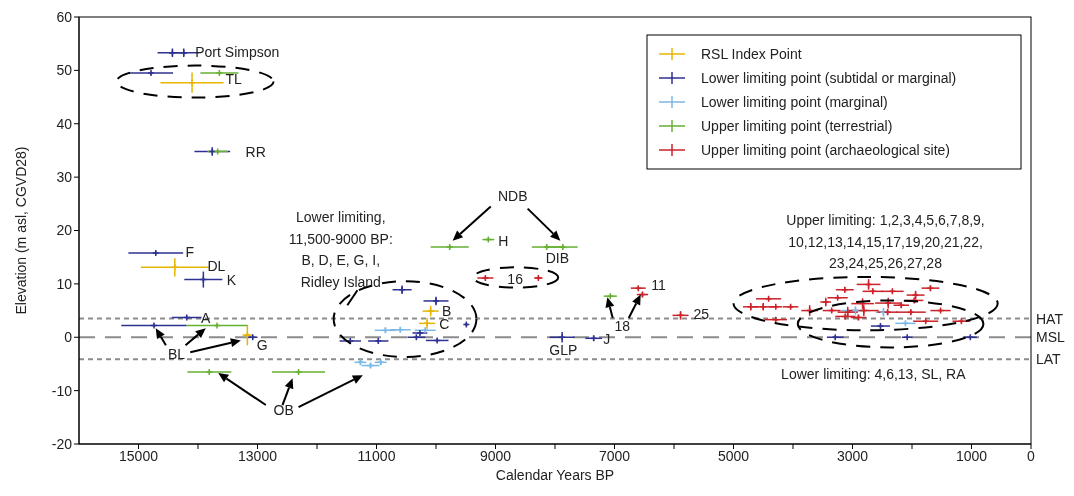  What do you see at coordinates (64, 177) in the screenshot?
I see `y-tick-label: 30` at bounding box center [64, 177].